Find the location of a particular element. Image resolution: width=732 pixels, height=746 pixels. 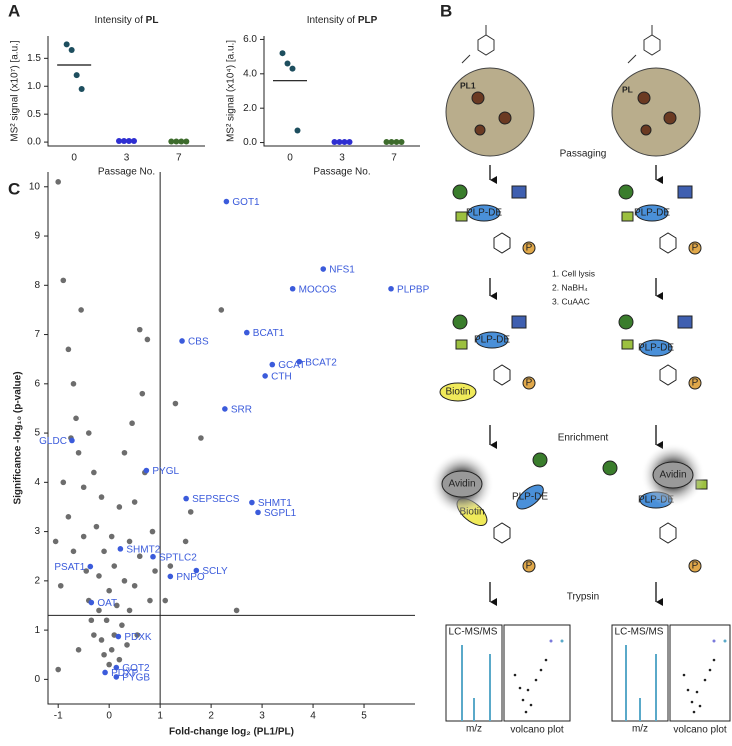

gene-label: BCAT2 is located at coordinates (321, 362).